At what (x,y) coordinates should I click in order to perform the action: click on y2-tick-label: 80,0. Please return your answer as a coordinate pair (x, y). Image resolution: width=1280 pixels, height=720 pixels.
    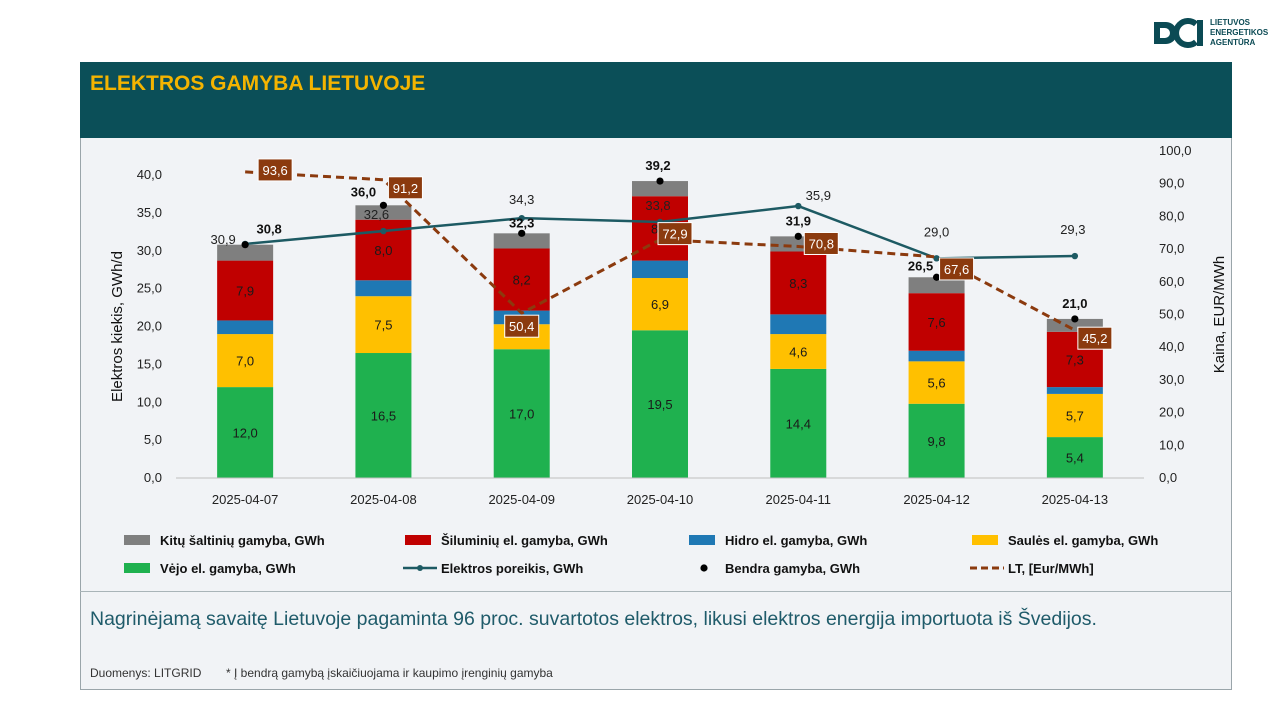
    Looking at the image, I should click on (1171, 215).